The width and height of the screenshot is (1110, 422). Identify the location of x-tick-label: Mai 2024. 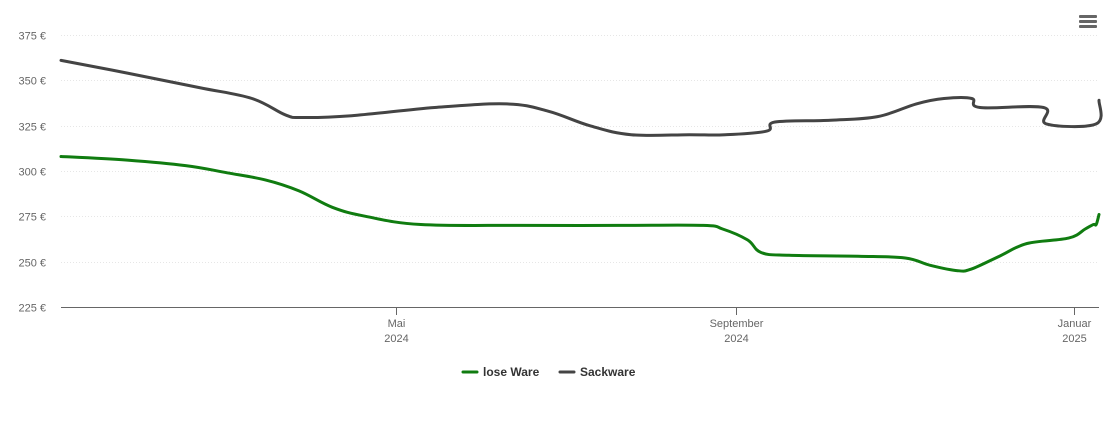
(396, 331).